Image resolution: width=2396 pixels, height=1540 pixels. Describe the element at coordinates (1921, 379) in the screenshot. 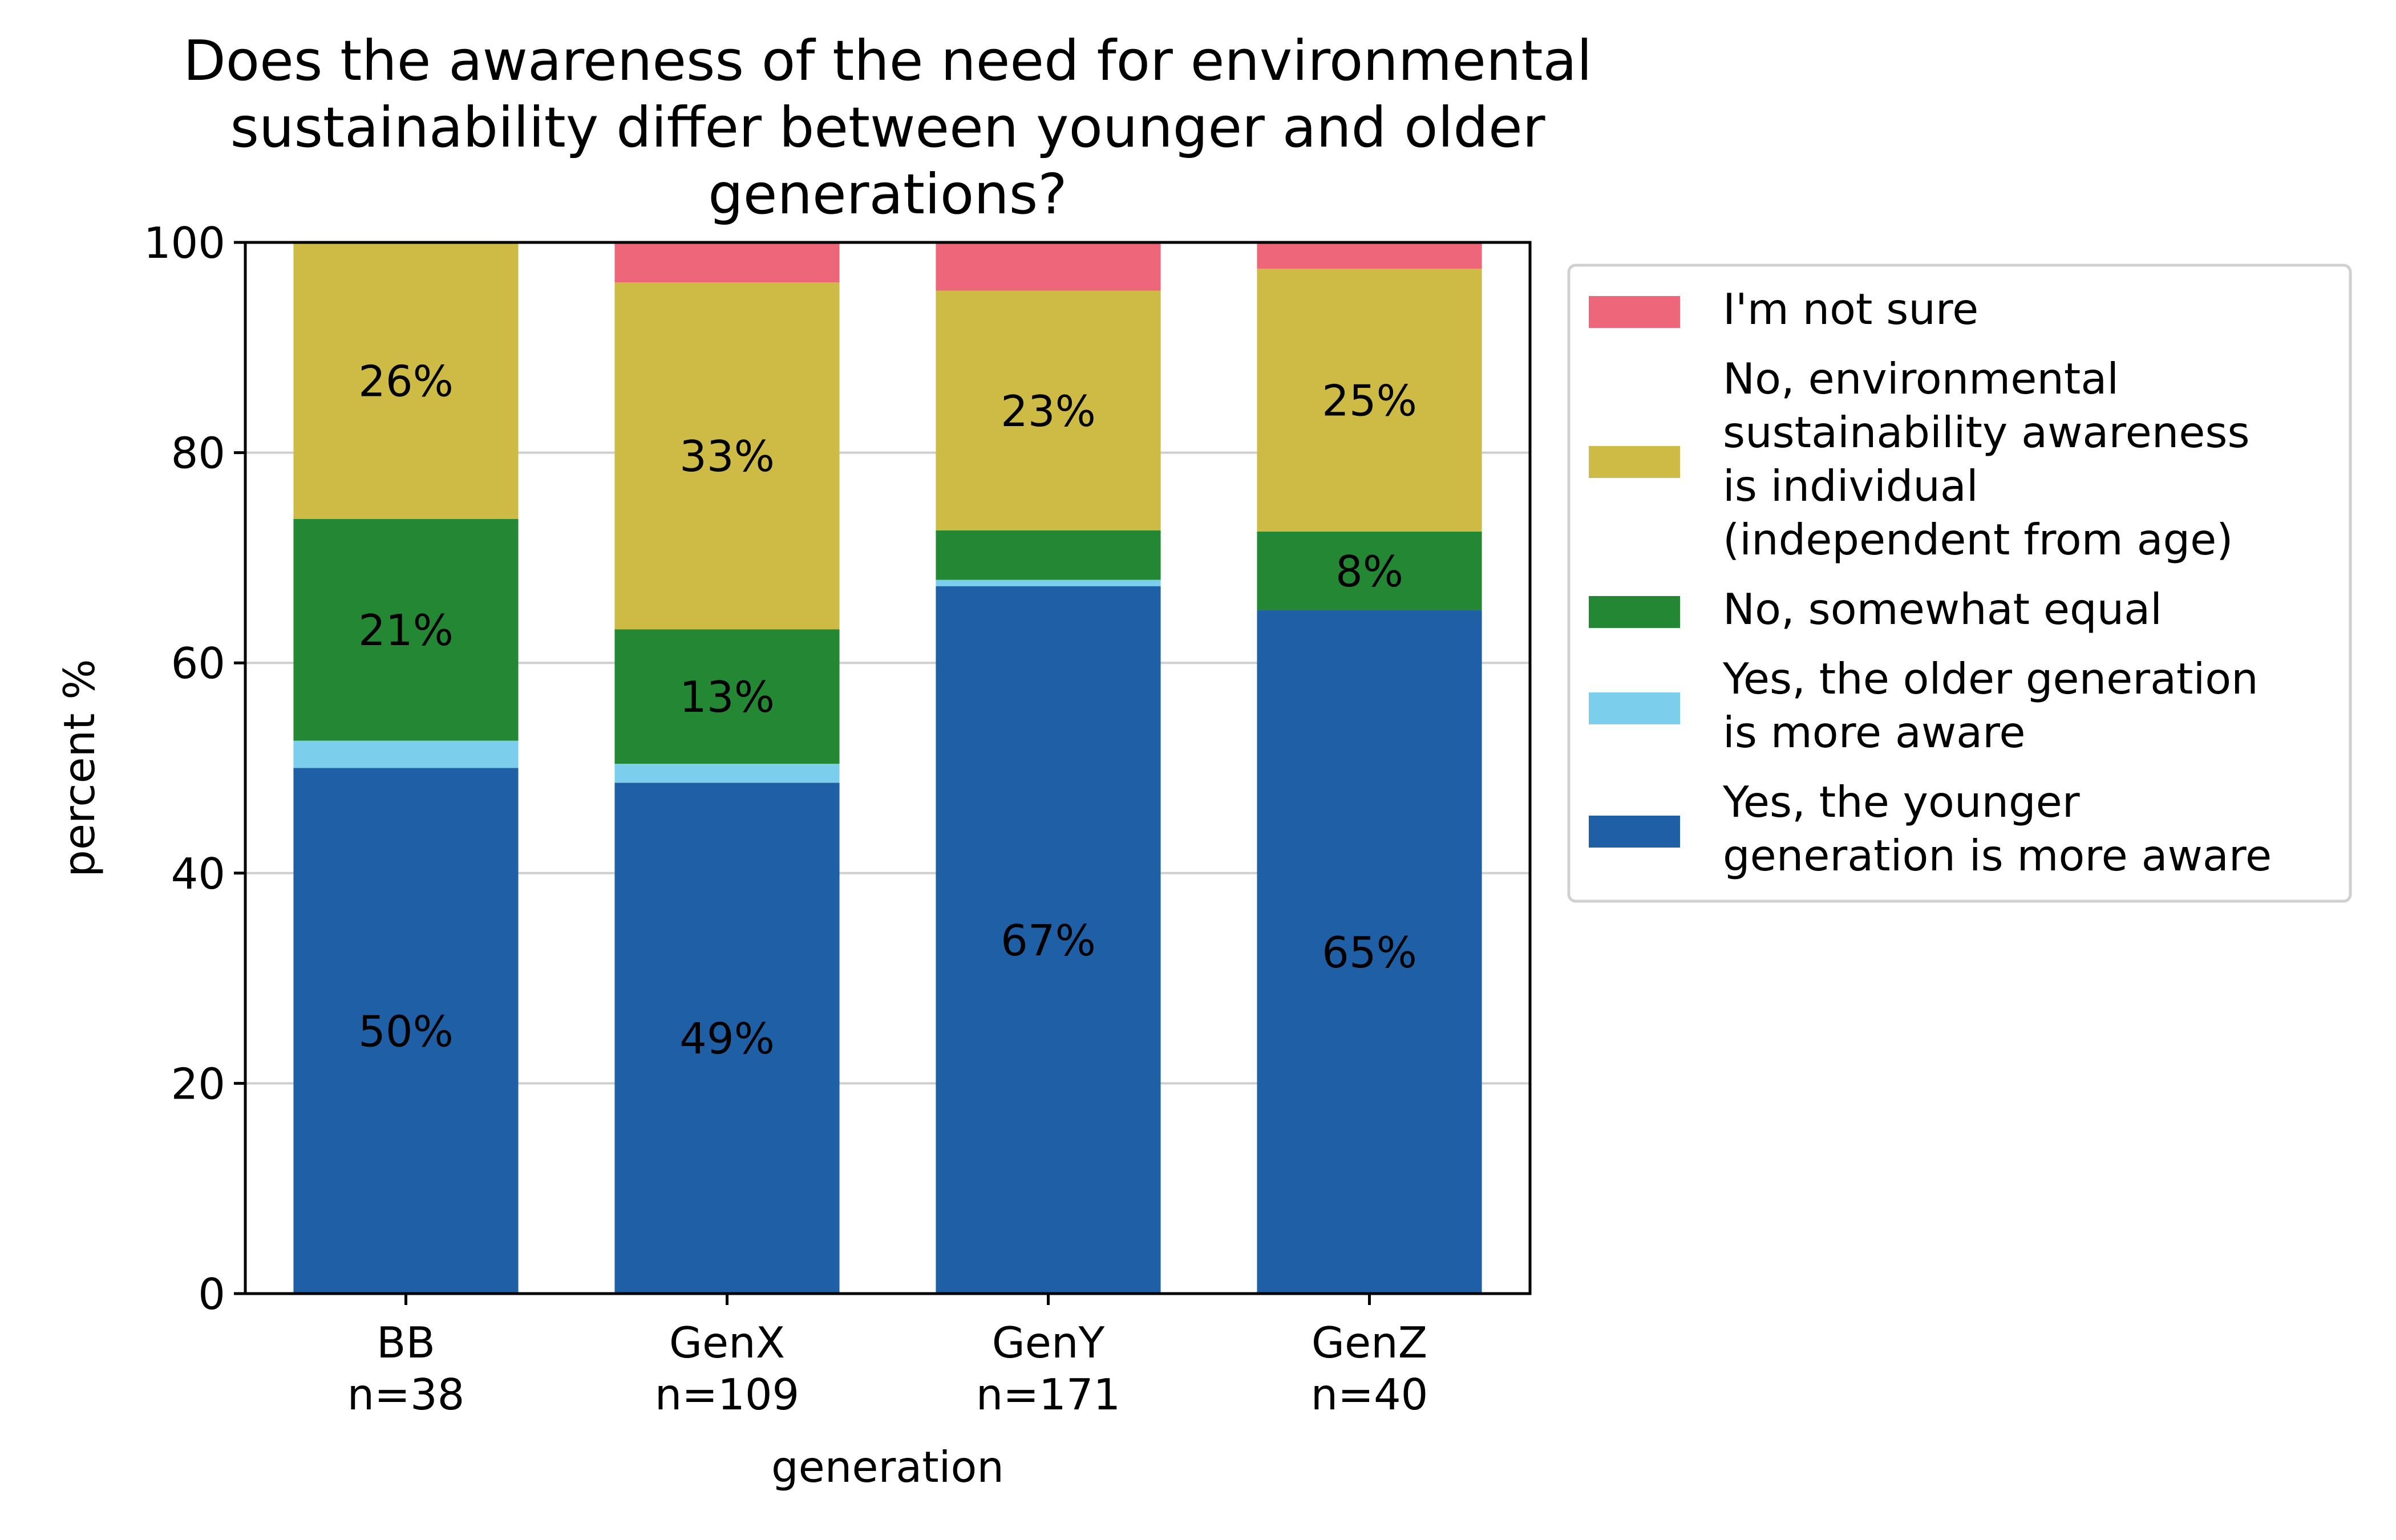

I see `legend-label: No, environmental` at that location.